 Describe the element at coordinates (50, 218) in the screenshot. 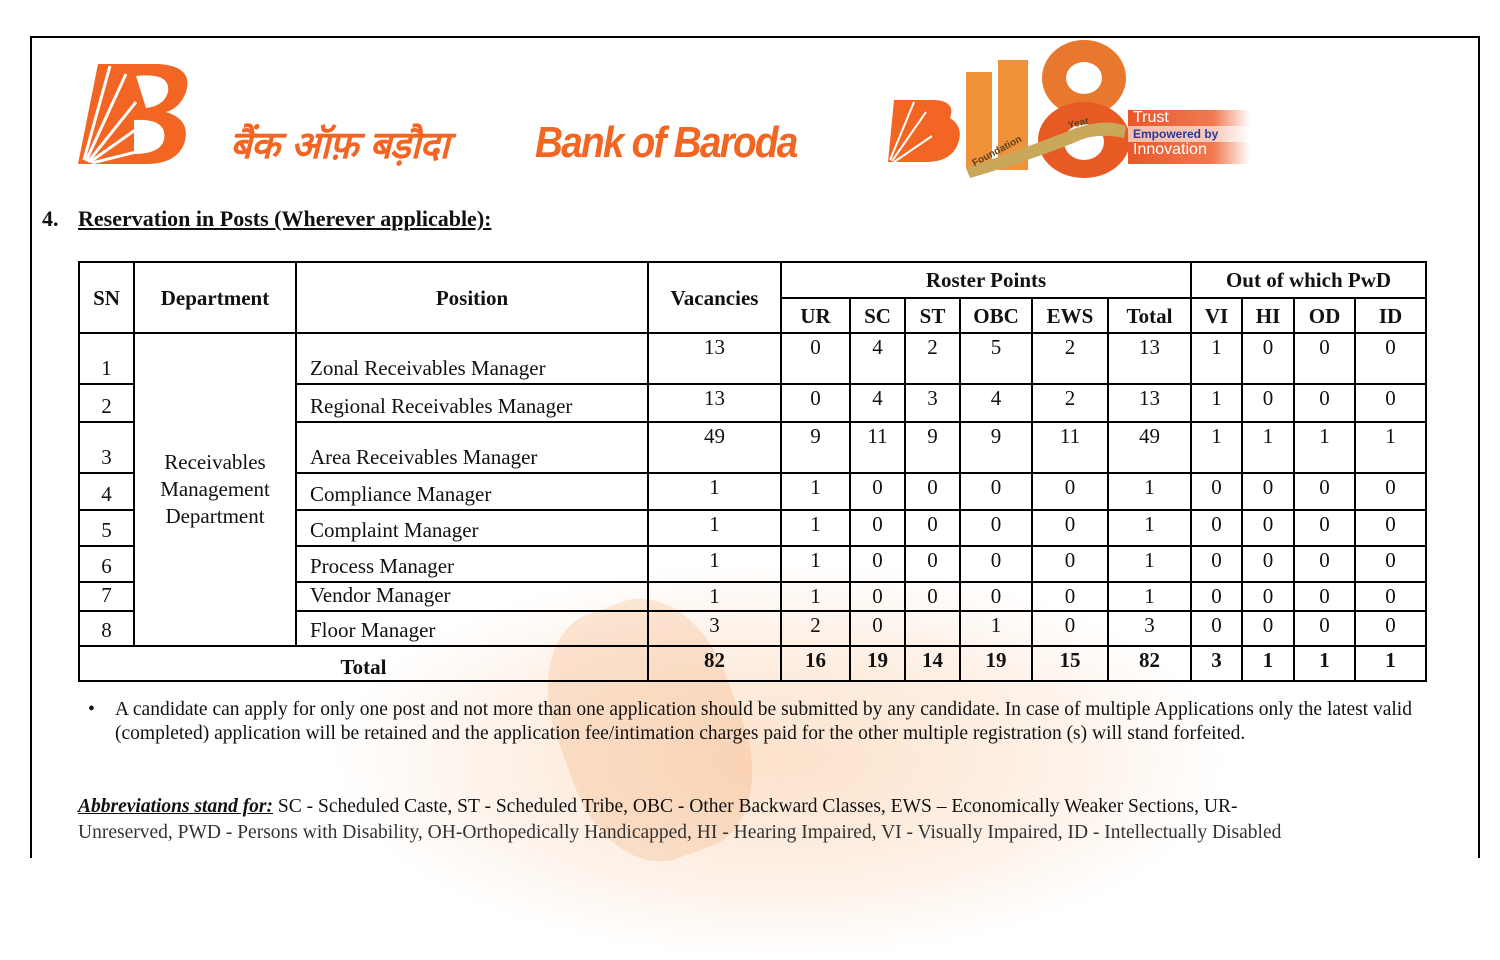

I see `section-number: 4.` at that location.